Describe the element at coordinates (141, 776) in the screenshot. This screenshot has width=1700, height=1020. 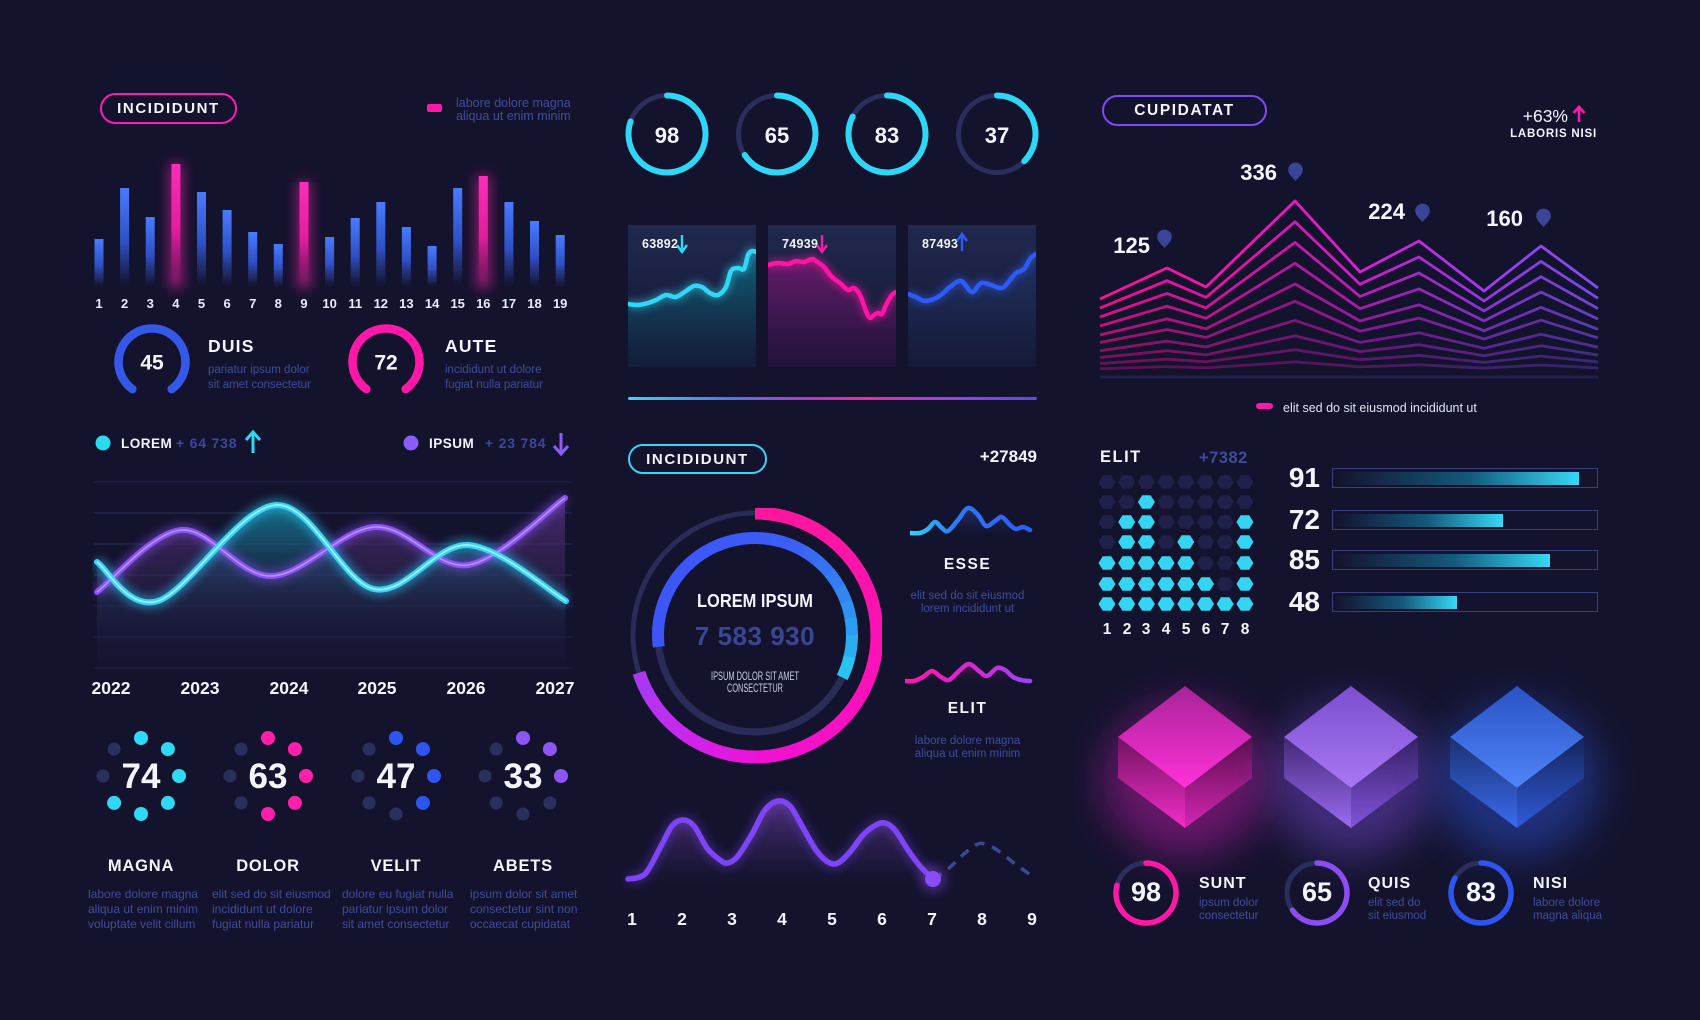
I see `svg-text: 74` at that location.